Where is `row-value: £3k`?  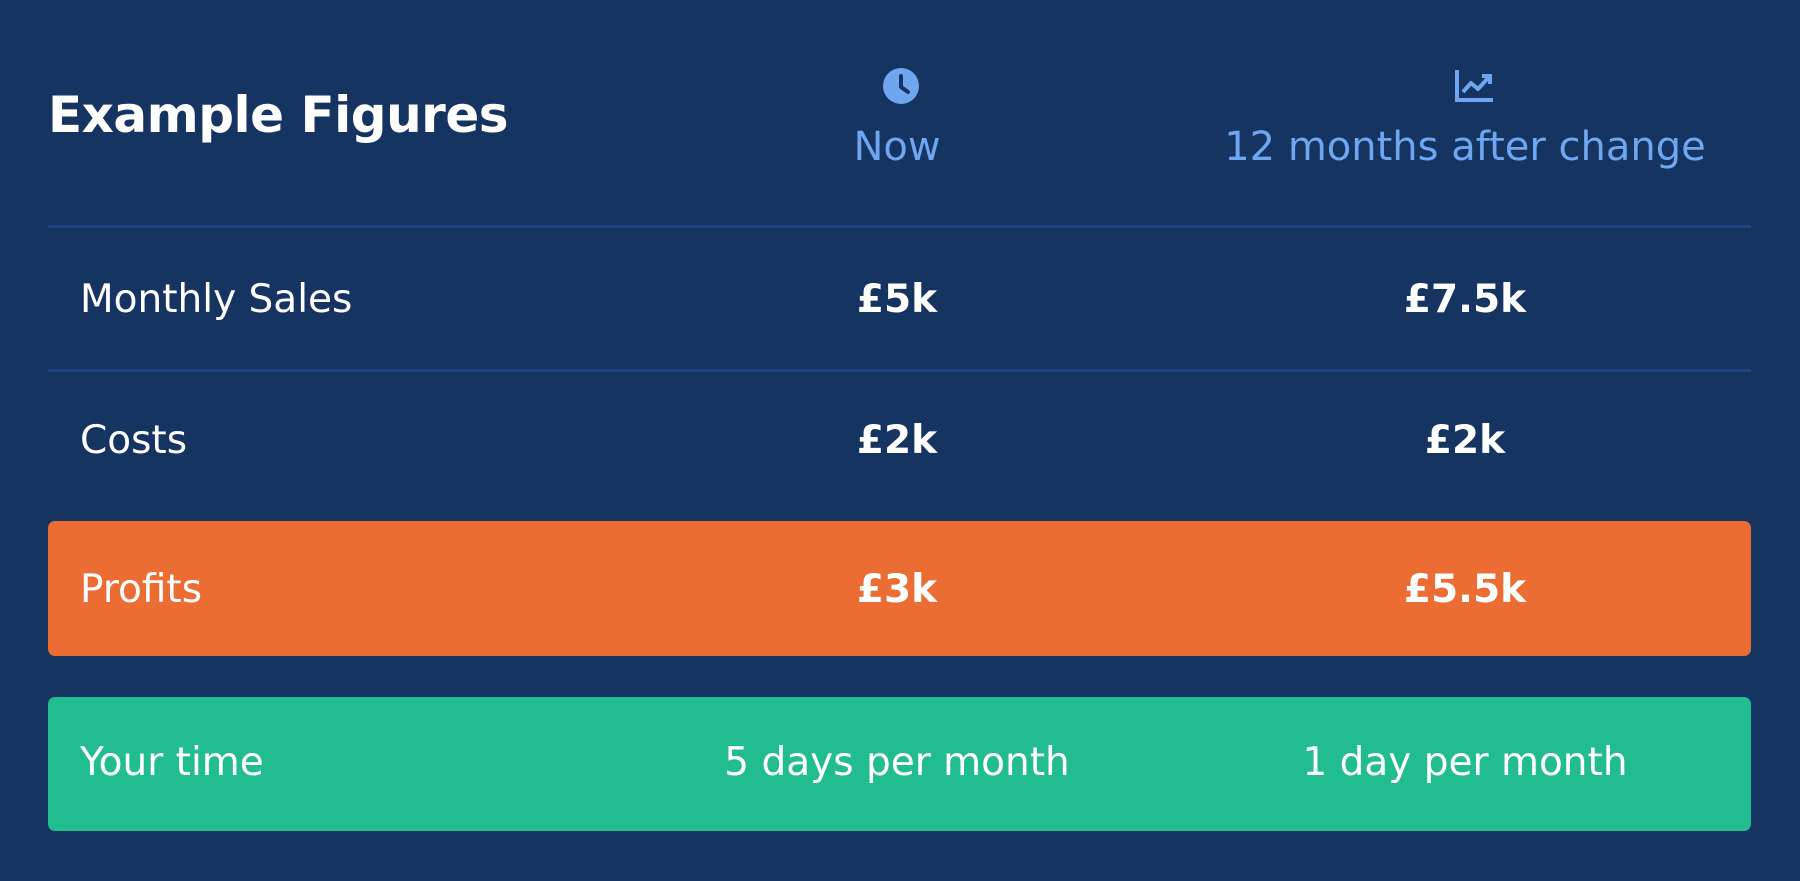 row-value: £3k is located at coordinates (897, 589).